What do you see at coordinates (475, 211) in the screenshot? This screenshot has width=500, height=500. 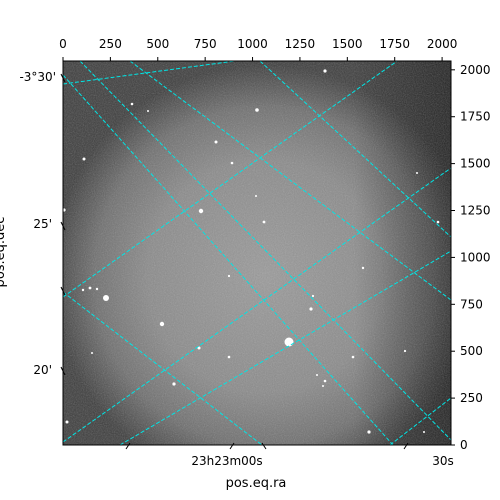 I see `right-tick-label: 1250` at bounding box center [475, 211].